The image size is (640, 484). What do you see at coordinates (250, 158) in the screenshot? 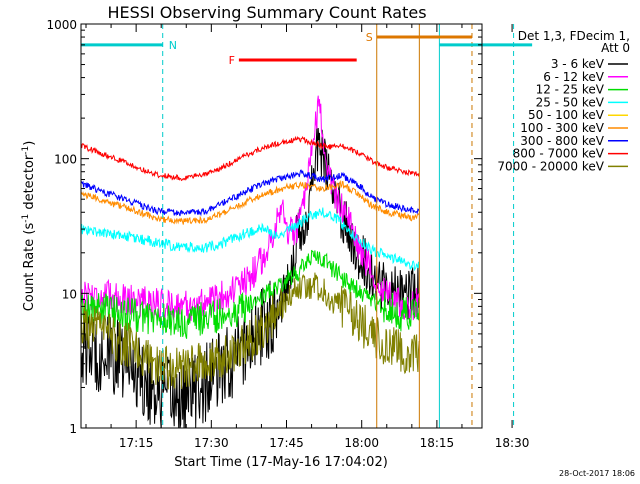
I see `series-line-800to7000keV-seg0` at bounding box center [250, 158].